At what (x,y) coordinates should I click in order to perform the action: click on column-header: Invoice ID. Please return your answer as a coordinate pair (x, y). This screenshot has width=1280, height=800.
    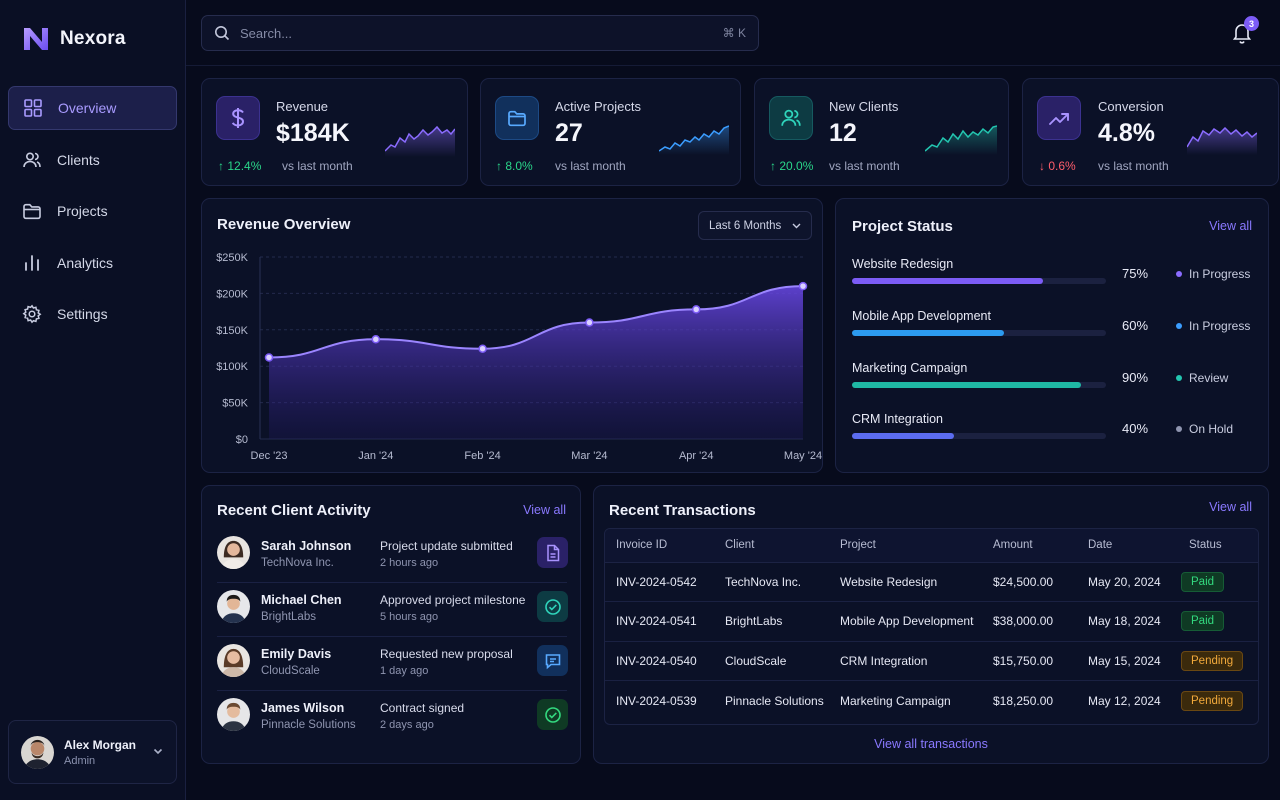
    Looking at the image, I should click on (659, 546).